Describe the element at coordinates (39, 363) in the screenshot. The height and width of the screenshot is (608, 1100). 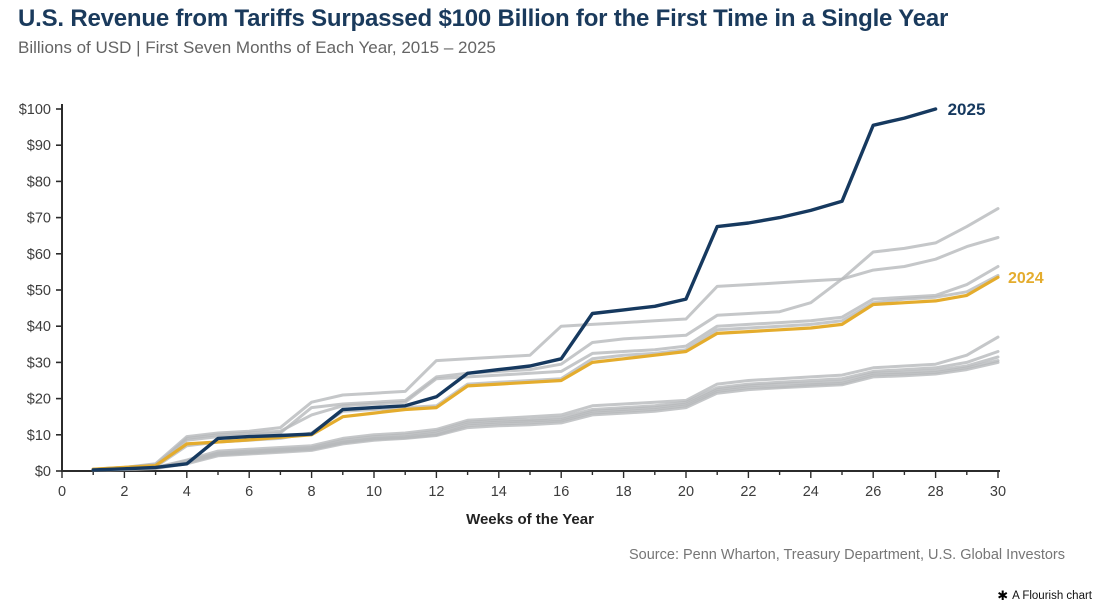
I see `y-tick-label: $30` at that location.